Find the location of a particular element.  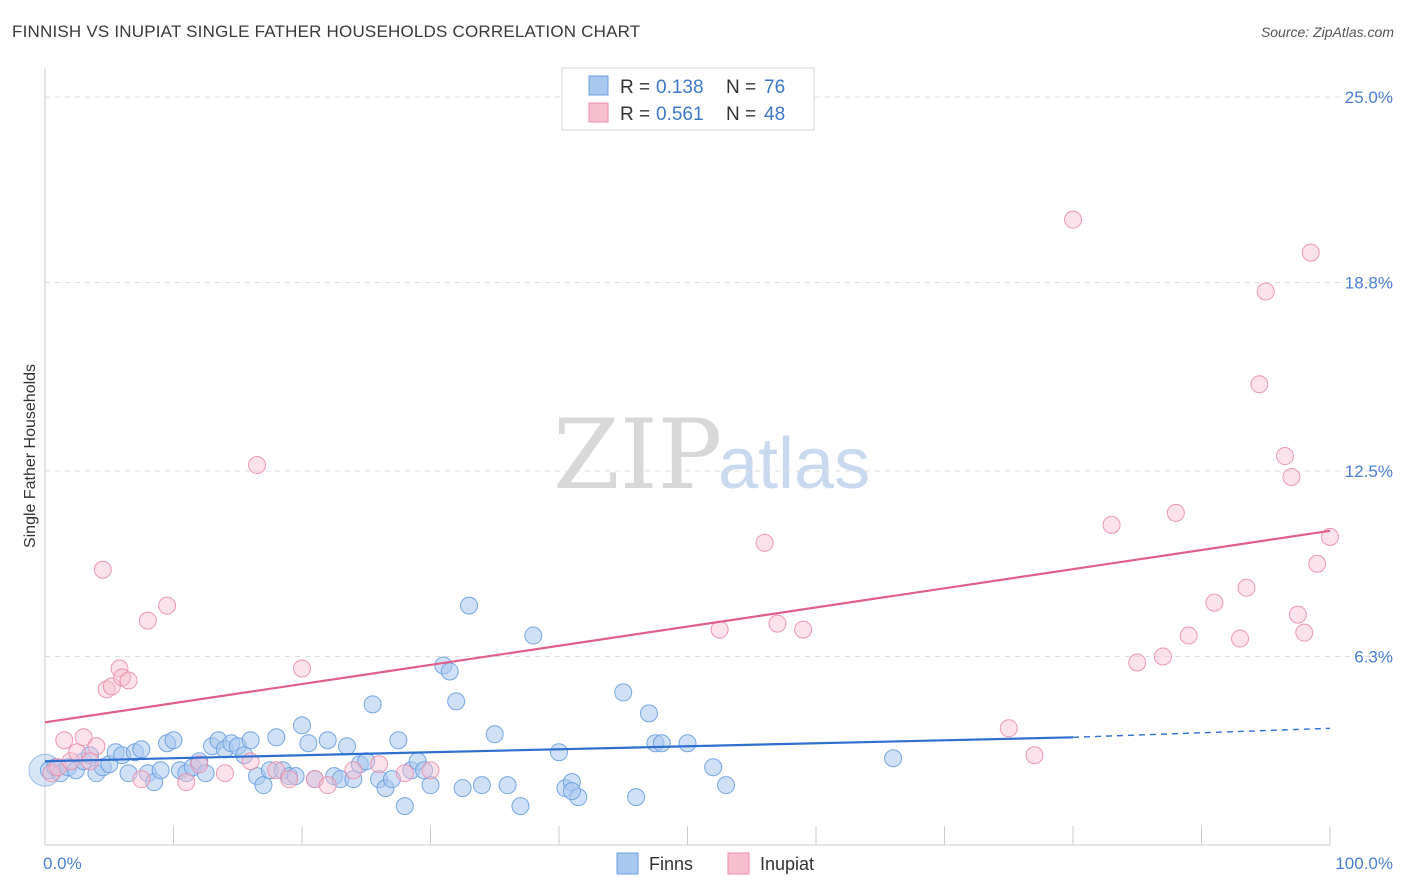

legend-inupiat-n-label: N = is located at coordinates (741, 114).